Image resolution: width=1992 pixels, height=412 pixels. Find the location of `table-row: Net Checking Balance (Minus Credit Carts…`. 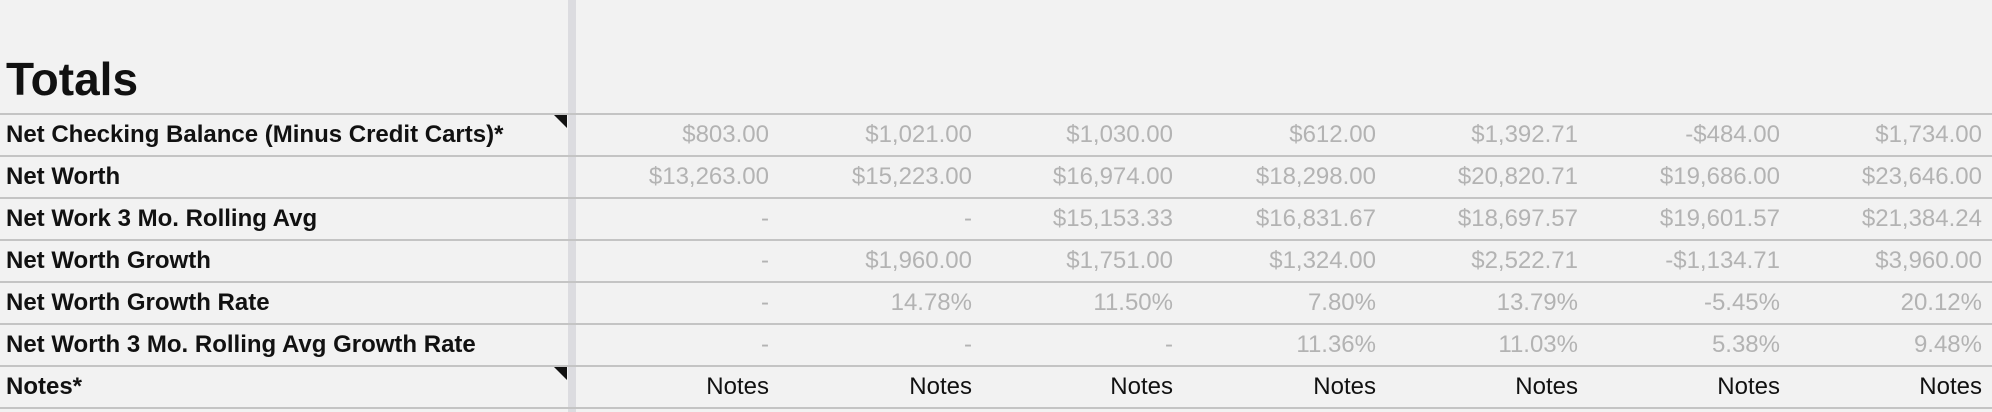

table-row: Net Checking Balance (Minus Credit Carts… is located at coordinates (996, 134).